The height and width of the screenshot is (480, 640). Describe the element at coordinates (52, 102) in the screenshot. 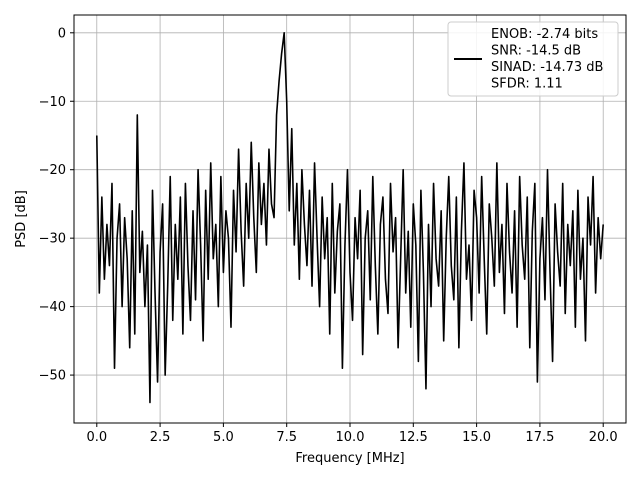

I see `y-tick-label: −10` at that location.